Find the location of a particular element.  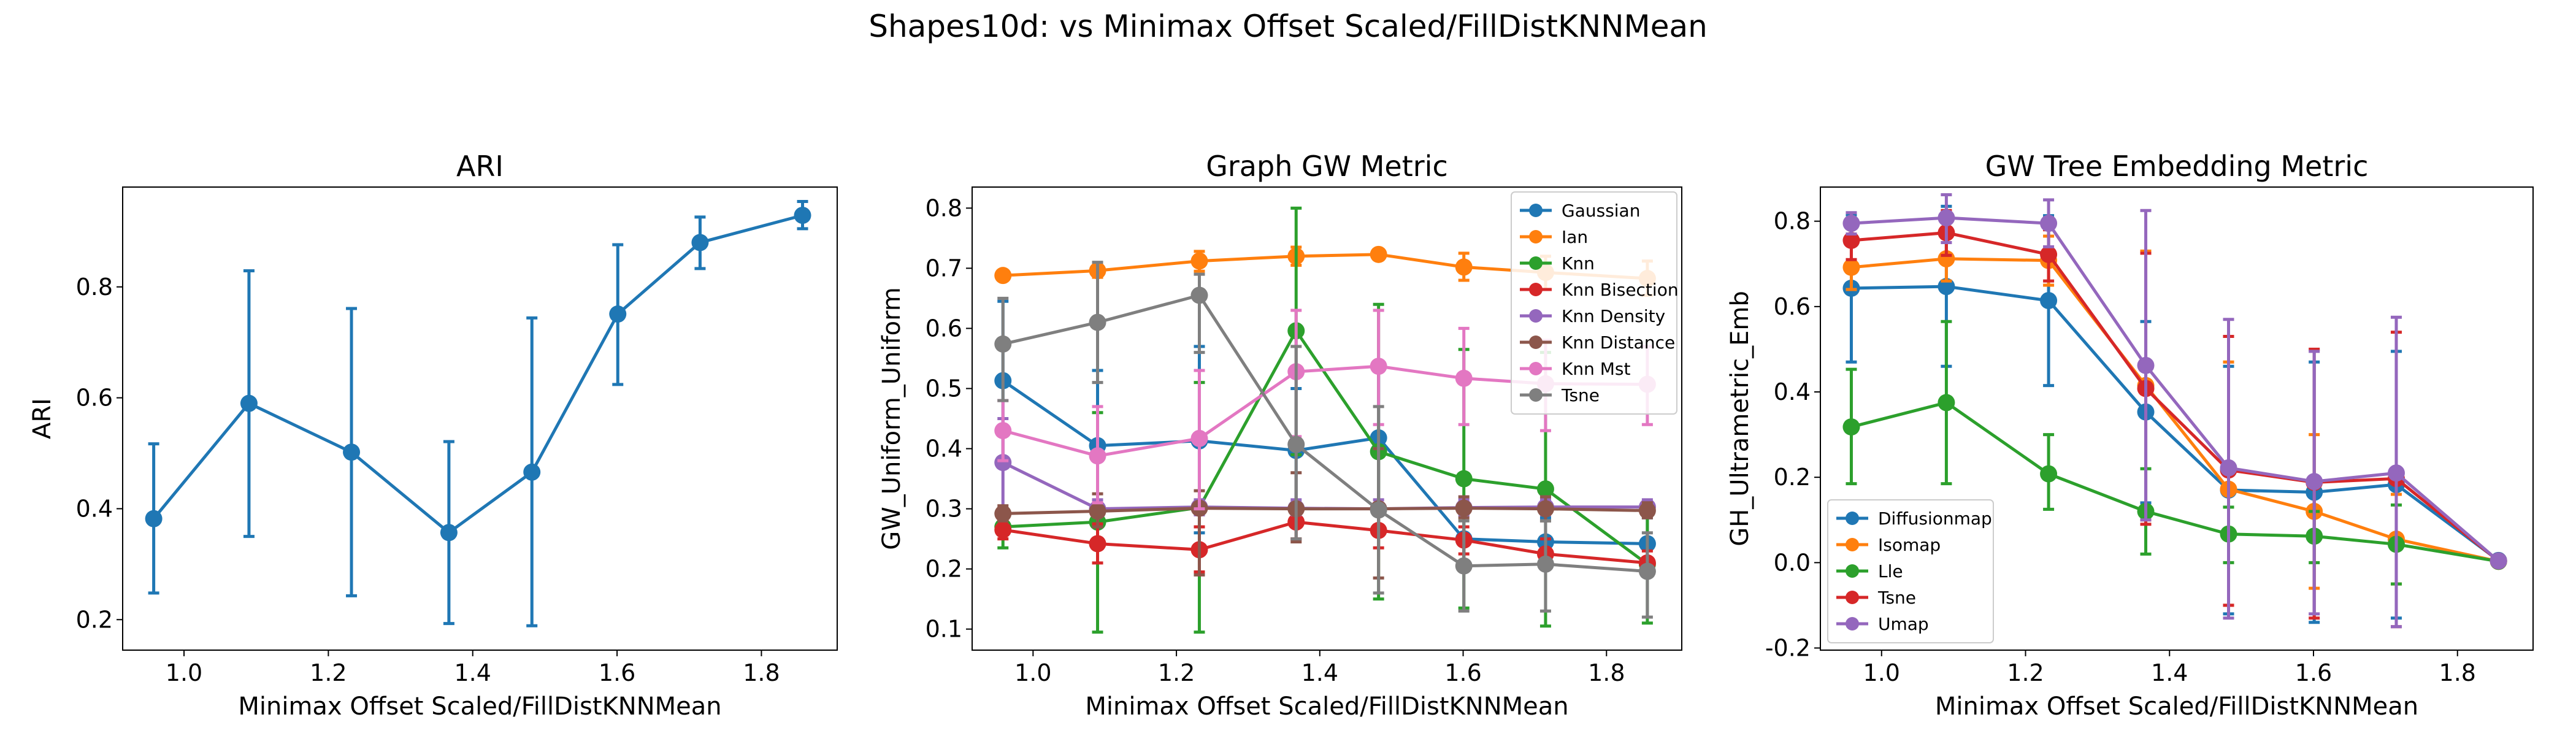

y-axis-label: GH_Ultrametric_Emb is located at coordinates (1740, 418).